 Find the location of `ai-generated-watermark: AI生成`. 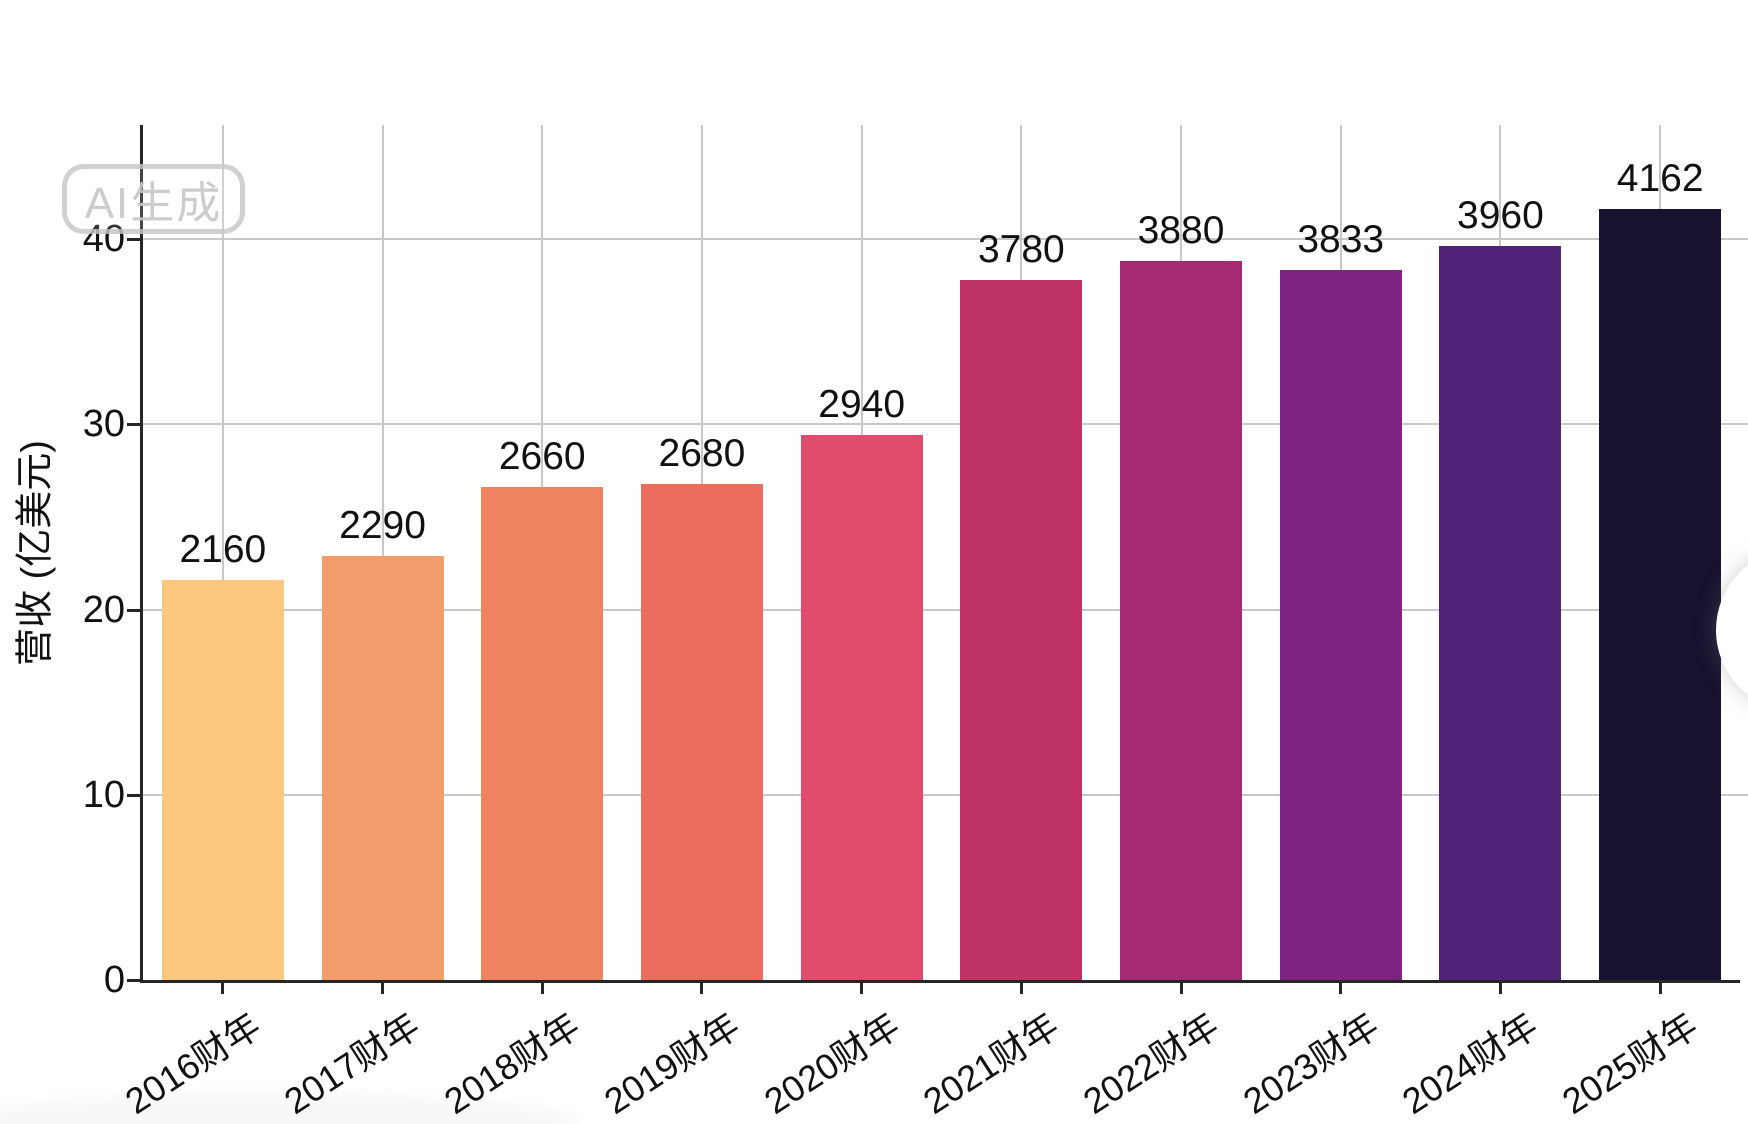

ai-generated-watermark: AI生成 is located at coordinates (153, 199).